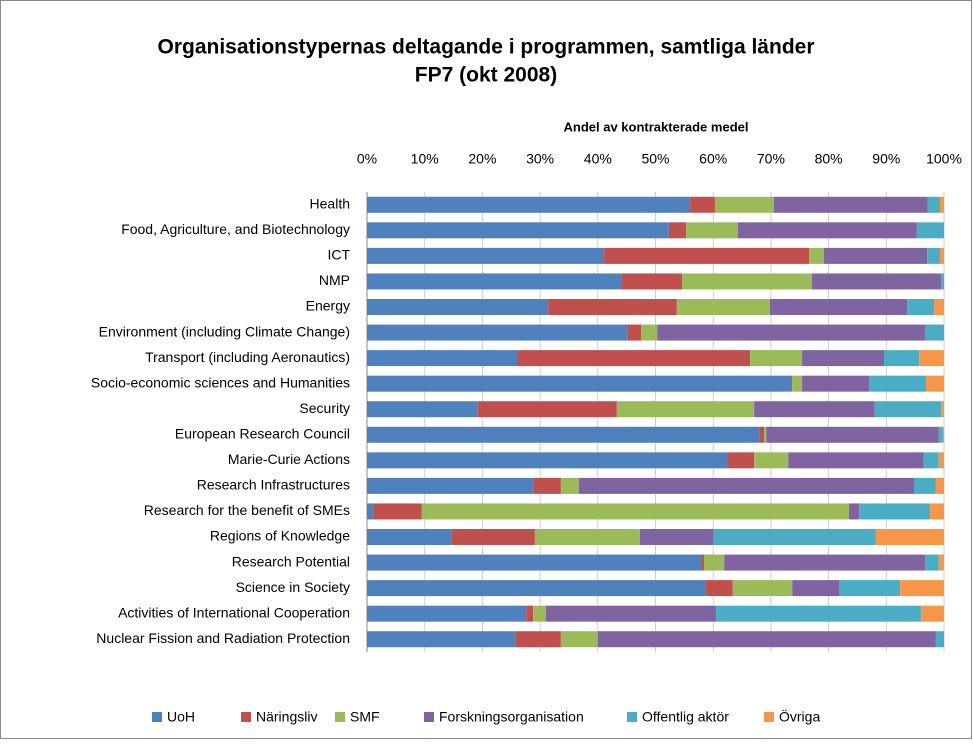  What do you see at coordinates (886, 159) in the screenshot?
I see `x-tick-label: 90%` at bounding box center [886, 159].